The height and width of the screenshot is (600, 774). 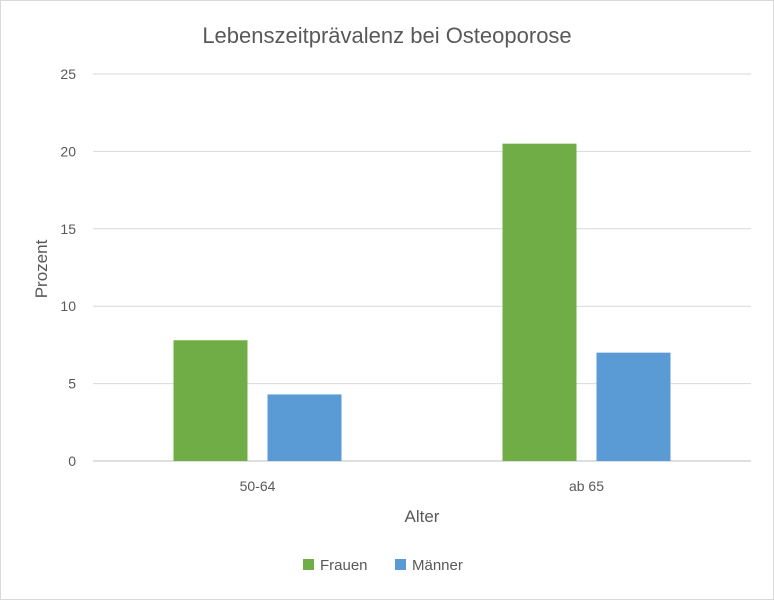 What do you see at coordinates (72, 384) in the screenshot?
I see `y-tick-label: 5` at bounding box center [72, 384].